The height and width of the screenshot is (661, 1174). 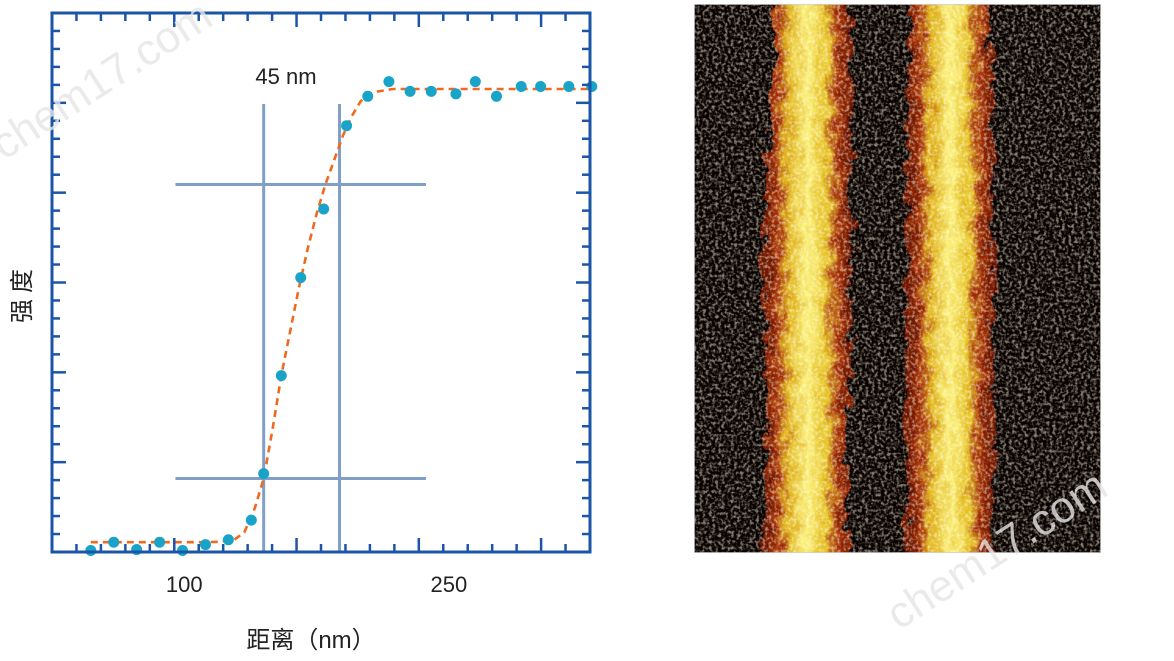 I want to click on y-axis-label: 强度, so click(x=22, y=293).